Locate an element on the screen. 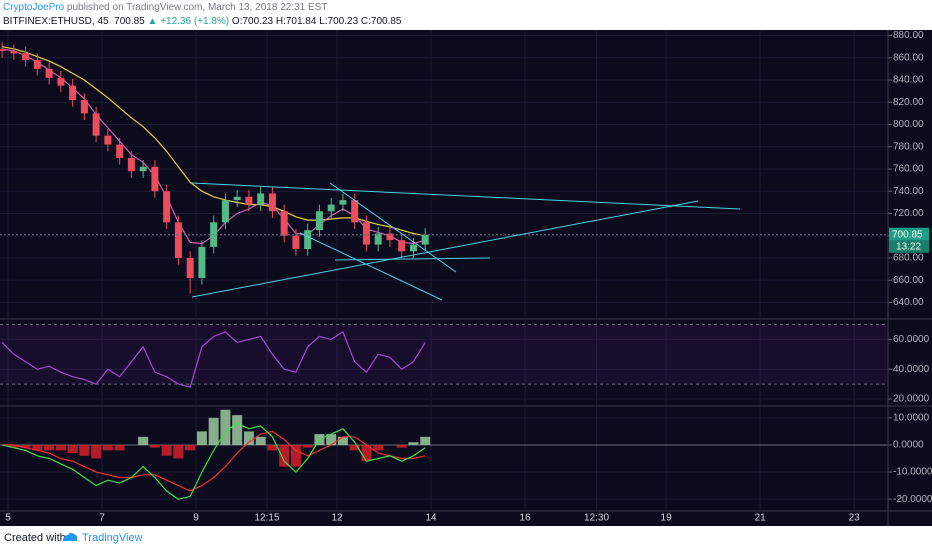 The height and width of the screenshot is (550, 932). y-tick-label: 860.00 is located at coordinates (908, 57).